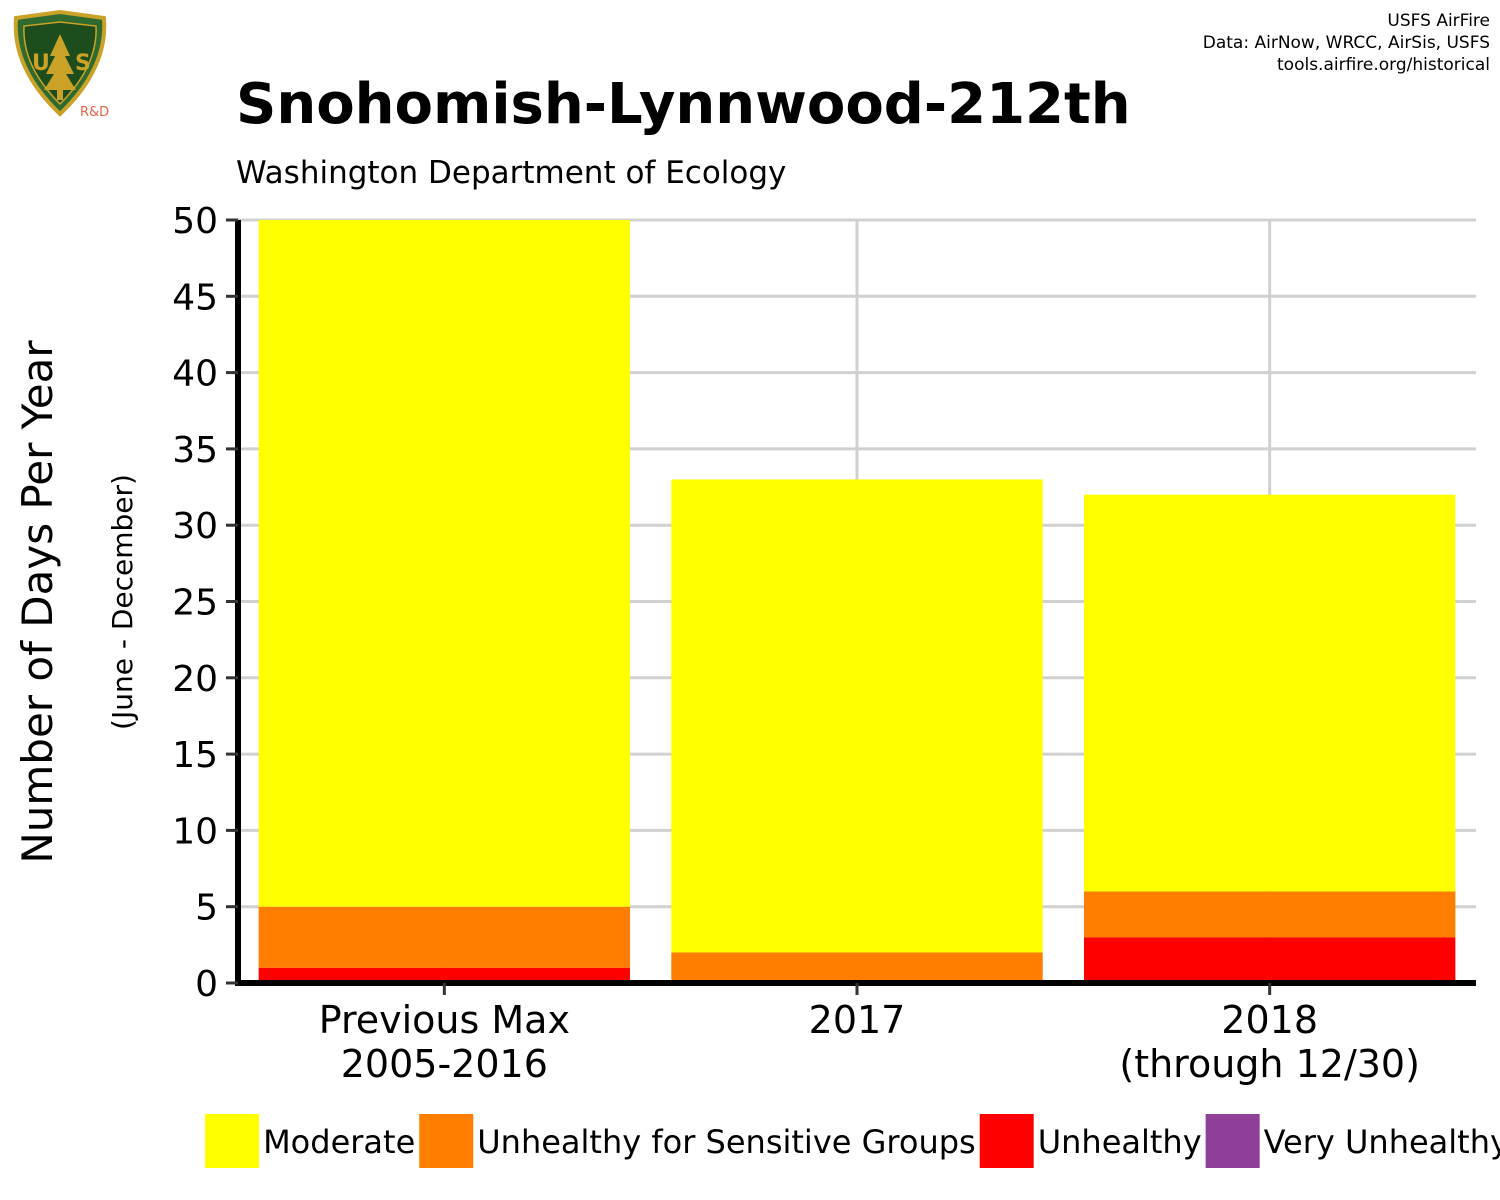 The image size is (1500, 1200). Describe the element at coordinates (857, 967) in the screenshot. I see `bar-1-unhealthy-for-sensitive-groups` at that location.